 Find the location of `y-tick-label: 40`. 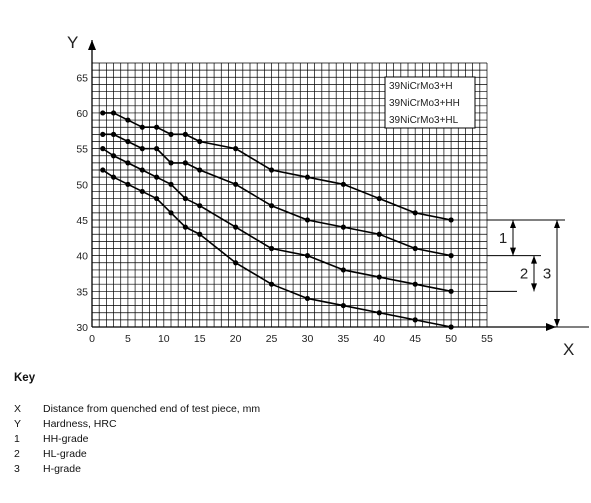

y-tick-label: 40 is located at coordinates (82, 257).